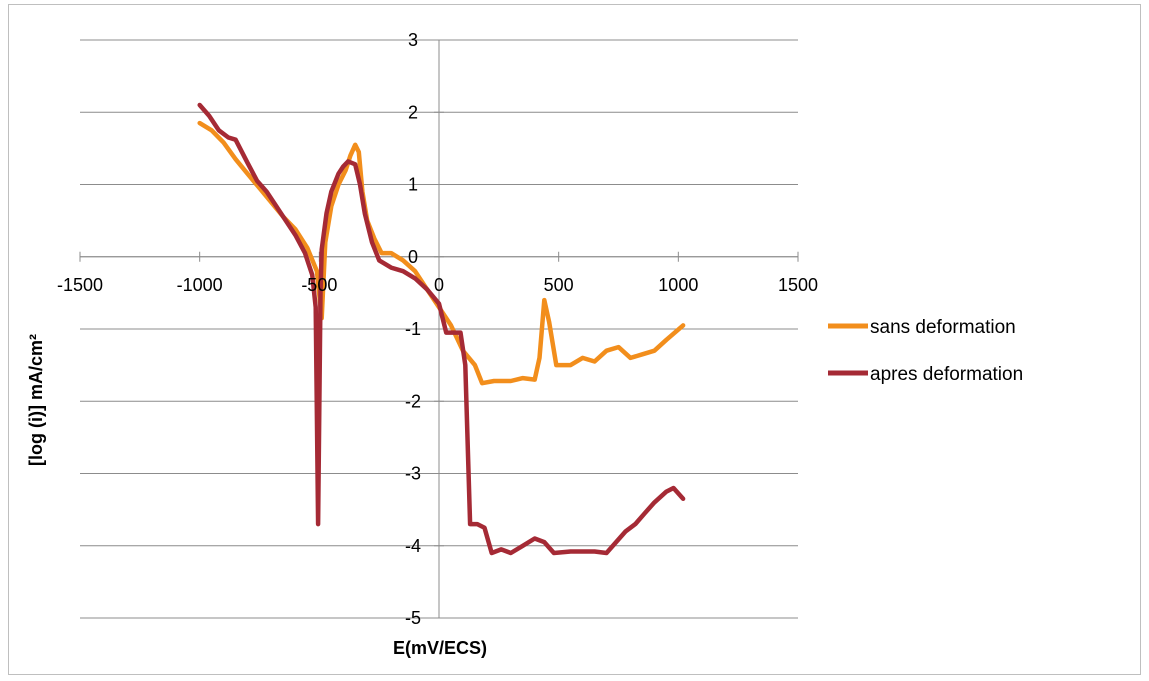  Describe the element at coordinates (319, 285) in the screenshot. I see `x-tick-label: -500` at that location.